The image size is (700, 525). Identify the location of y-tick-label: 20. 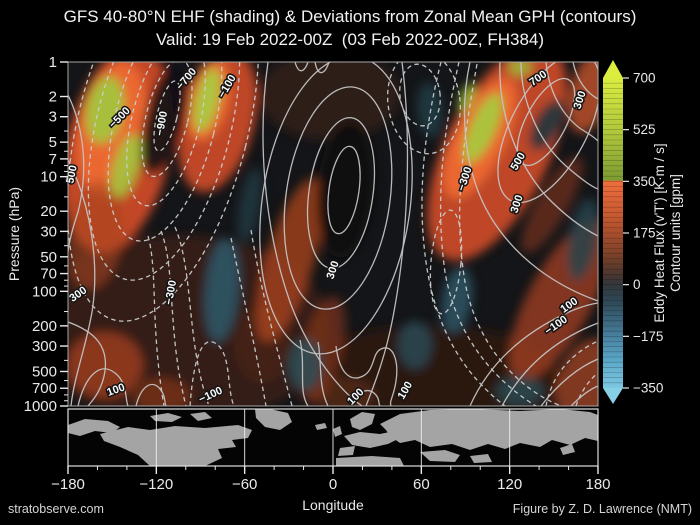
(48, 211).